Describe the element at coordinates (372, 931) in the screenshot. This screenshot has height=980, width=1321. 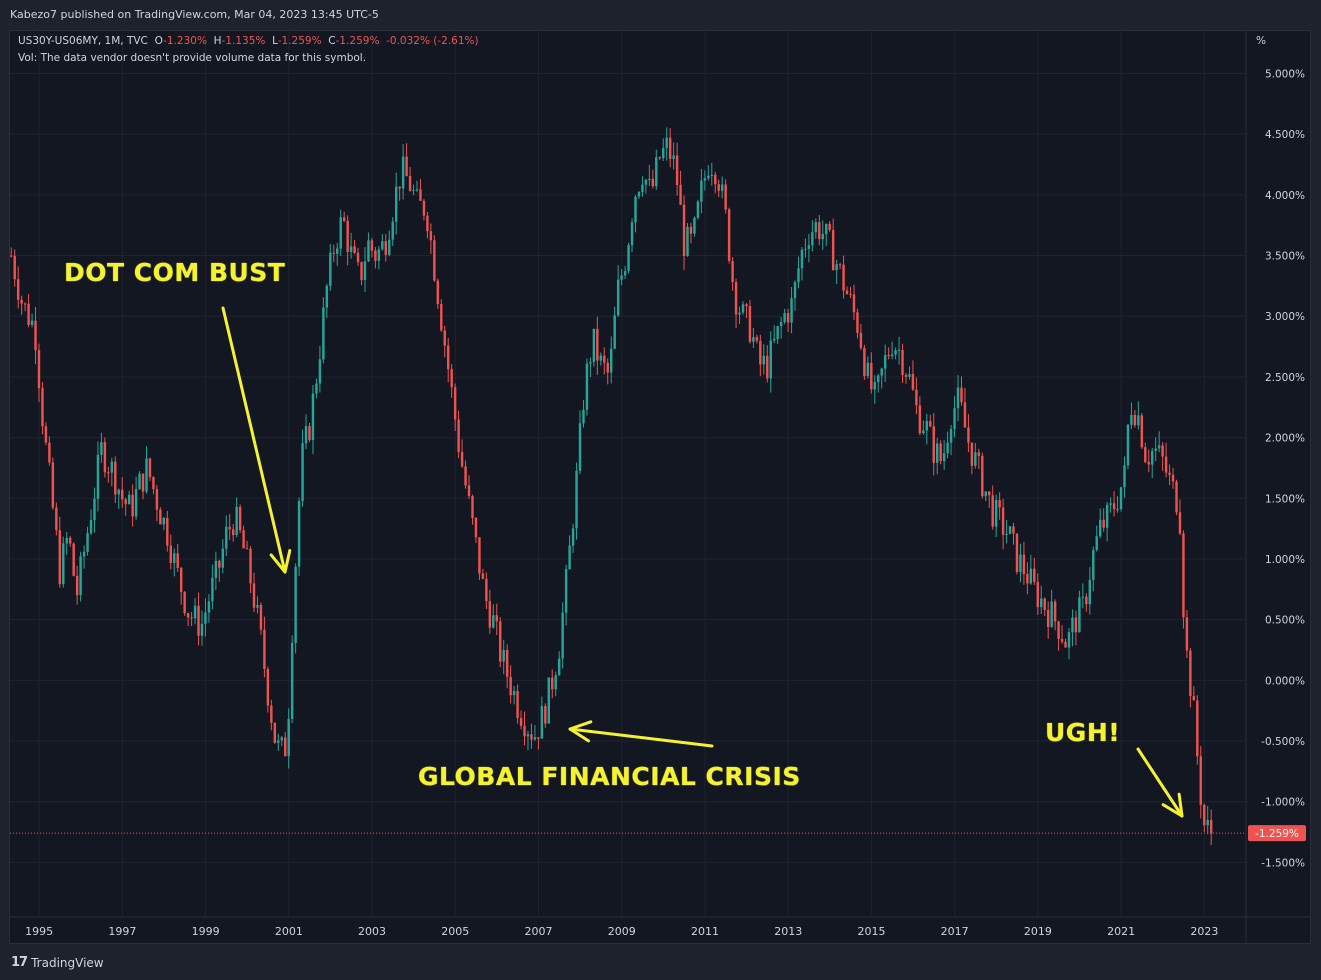
I see `x-tick-label: 2003` at that location.